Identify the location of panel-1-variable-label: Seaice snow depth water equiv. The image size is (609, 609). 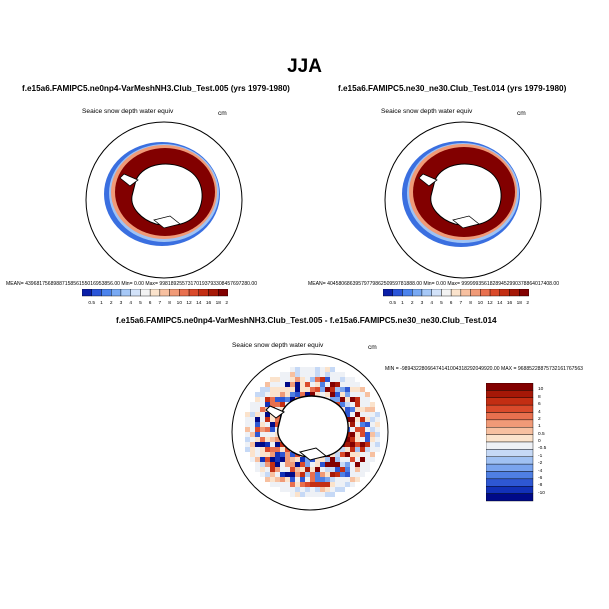
(128, 111).